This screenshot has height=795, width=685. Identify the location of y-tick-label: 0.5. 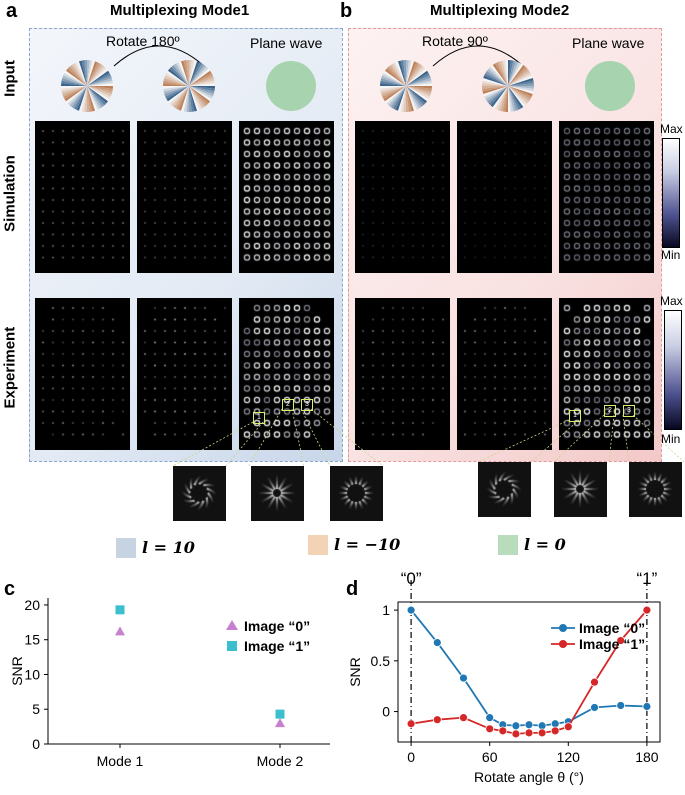
(381, 661).